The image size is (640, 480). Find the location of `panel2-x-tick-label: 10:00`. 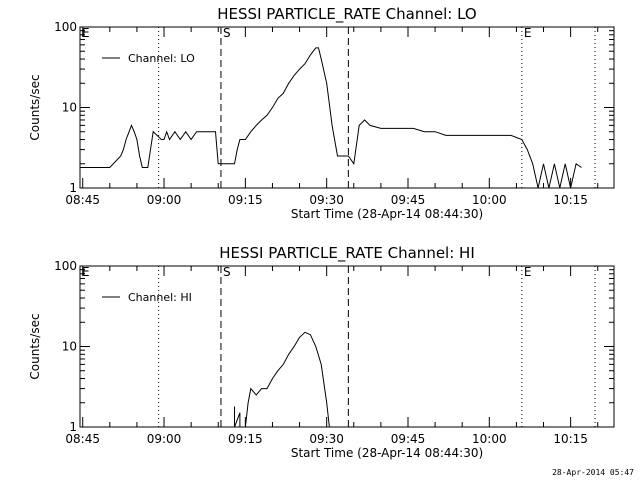

panel2-x-tick-label: 10:00 is located at coordinates (489, 439).